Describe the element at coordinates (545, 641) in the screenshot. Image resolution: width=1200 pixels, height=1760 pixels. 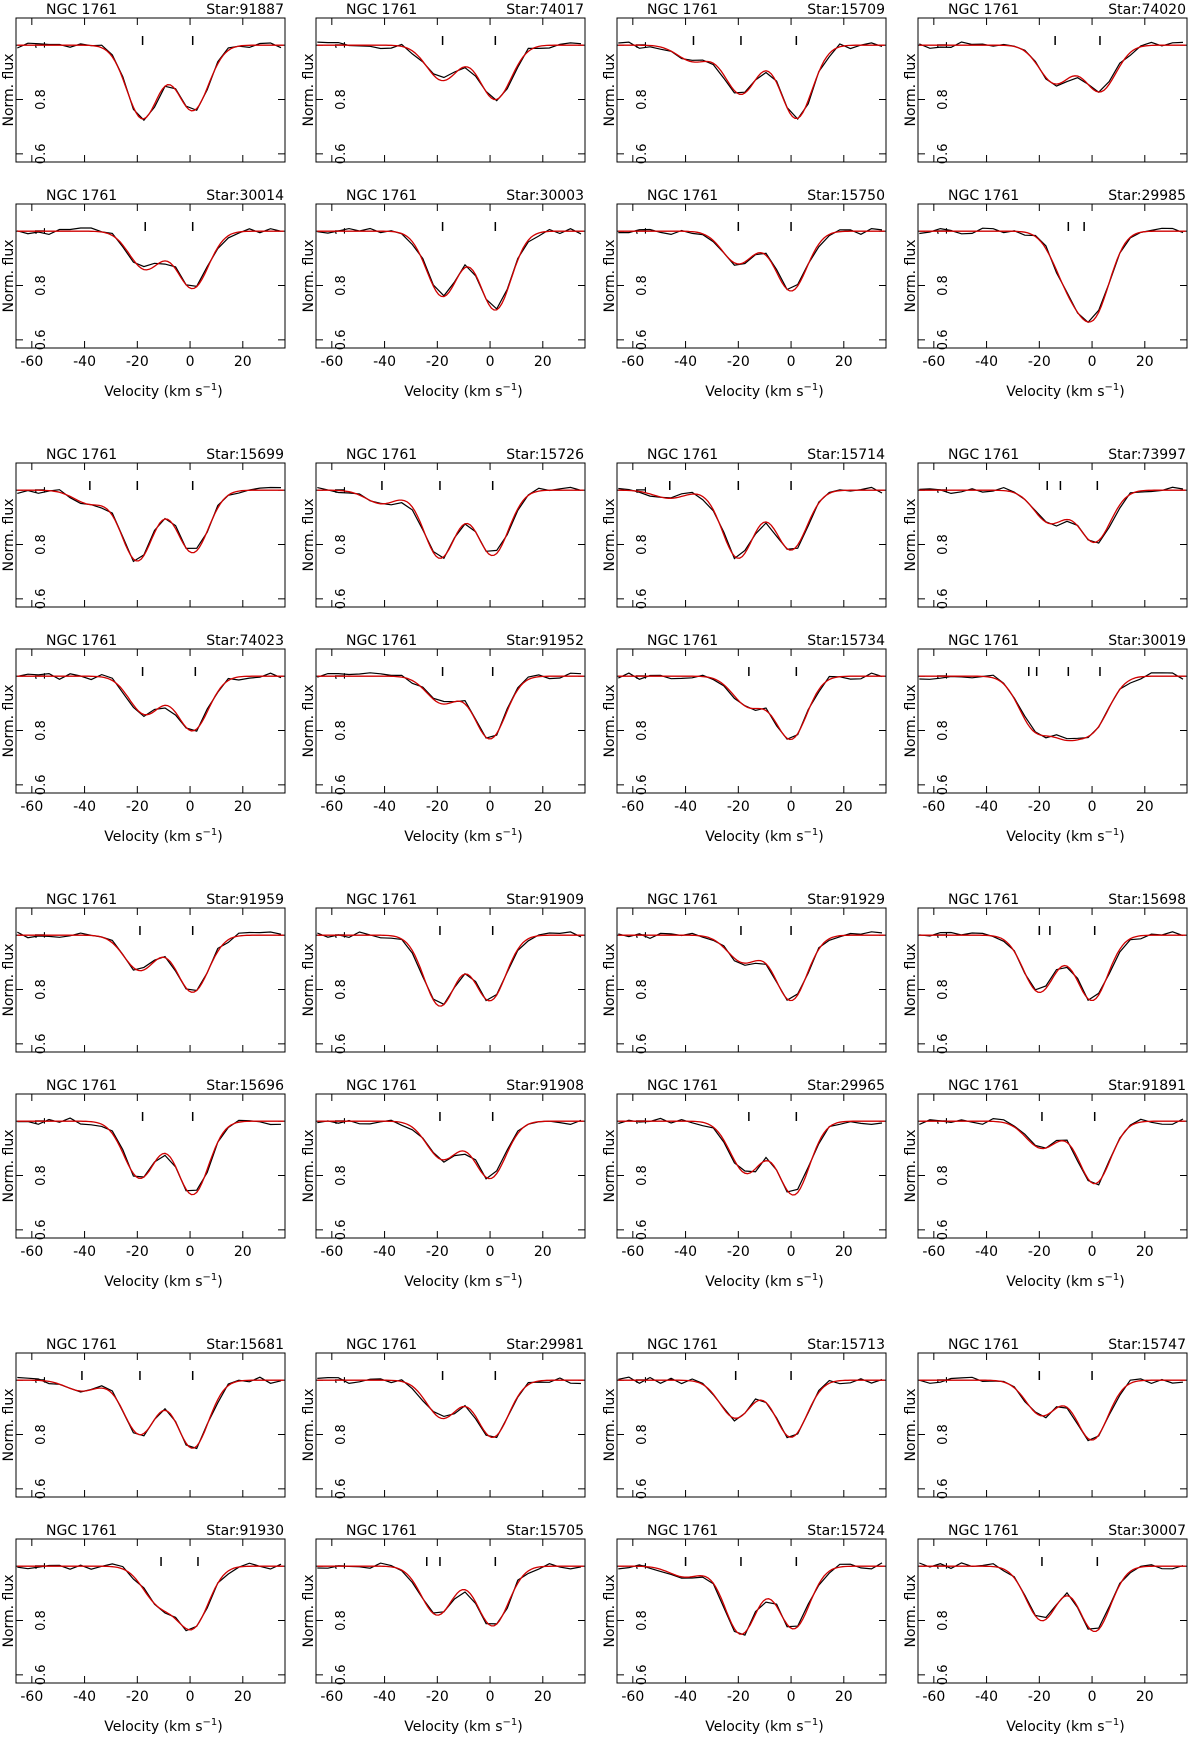
I see `star-label: Star:91952` at that location.